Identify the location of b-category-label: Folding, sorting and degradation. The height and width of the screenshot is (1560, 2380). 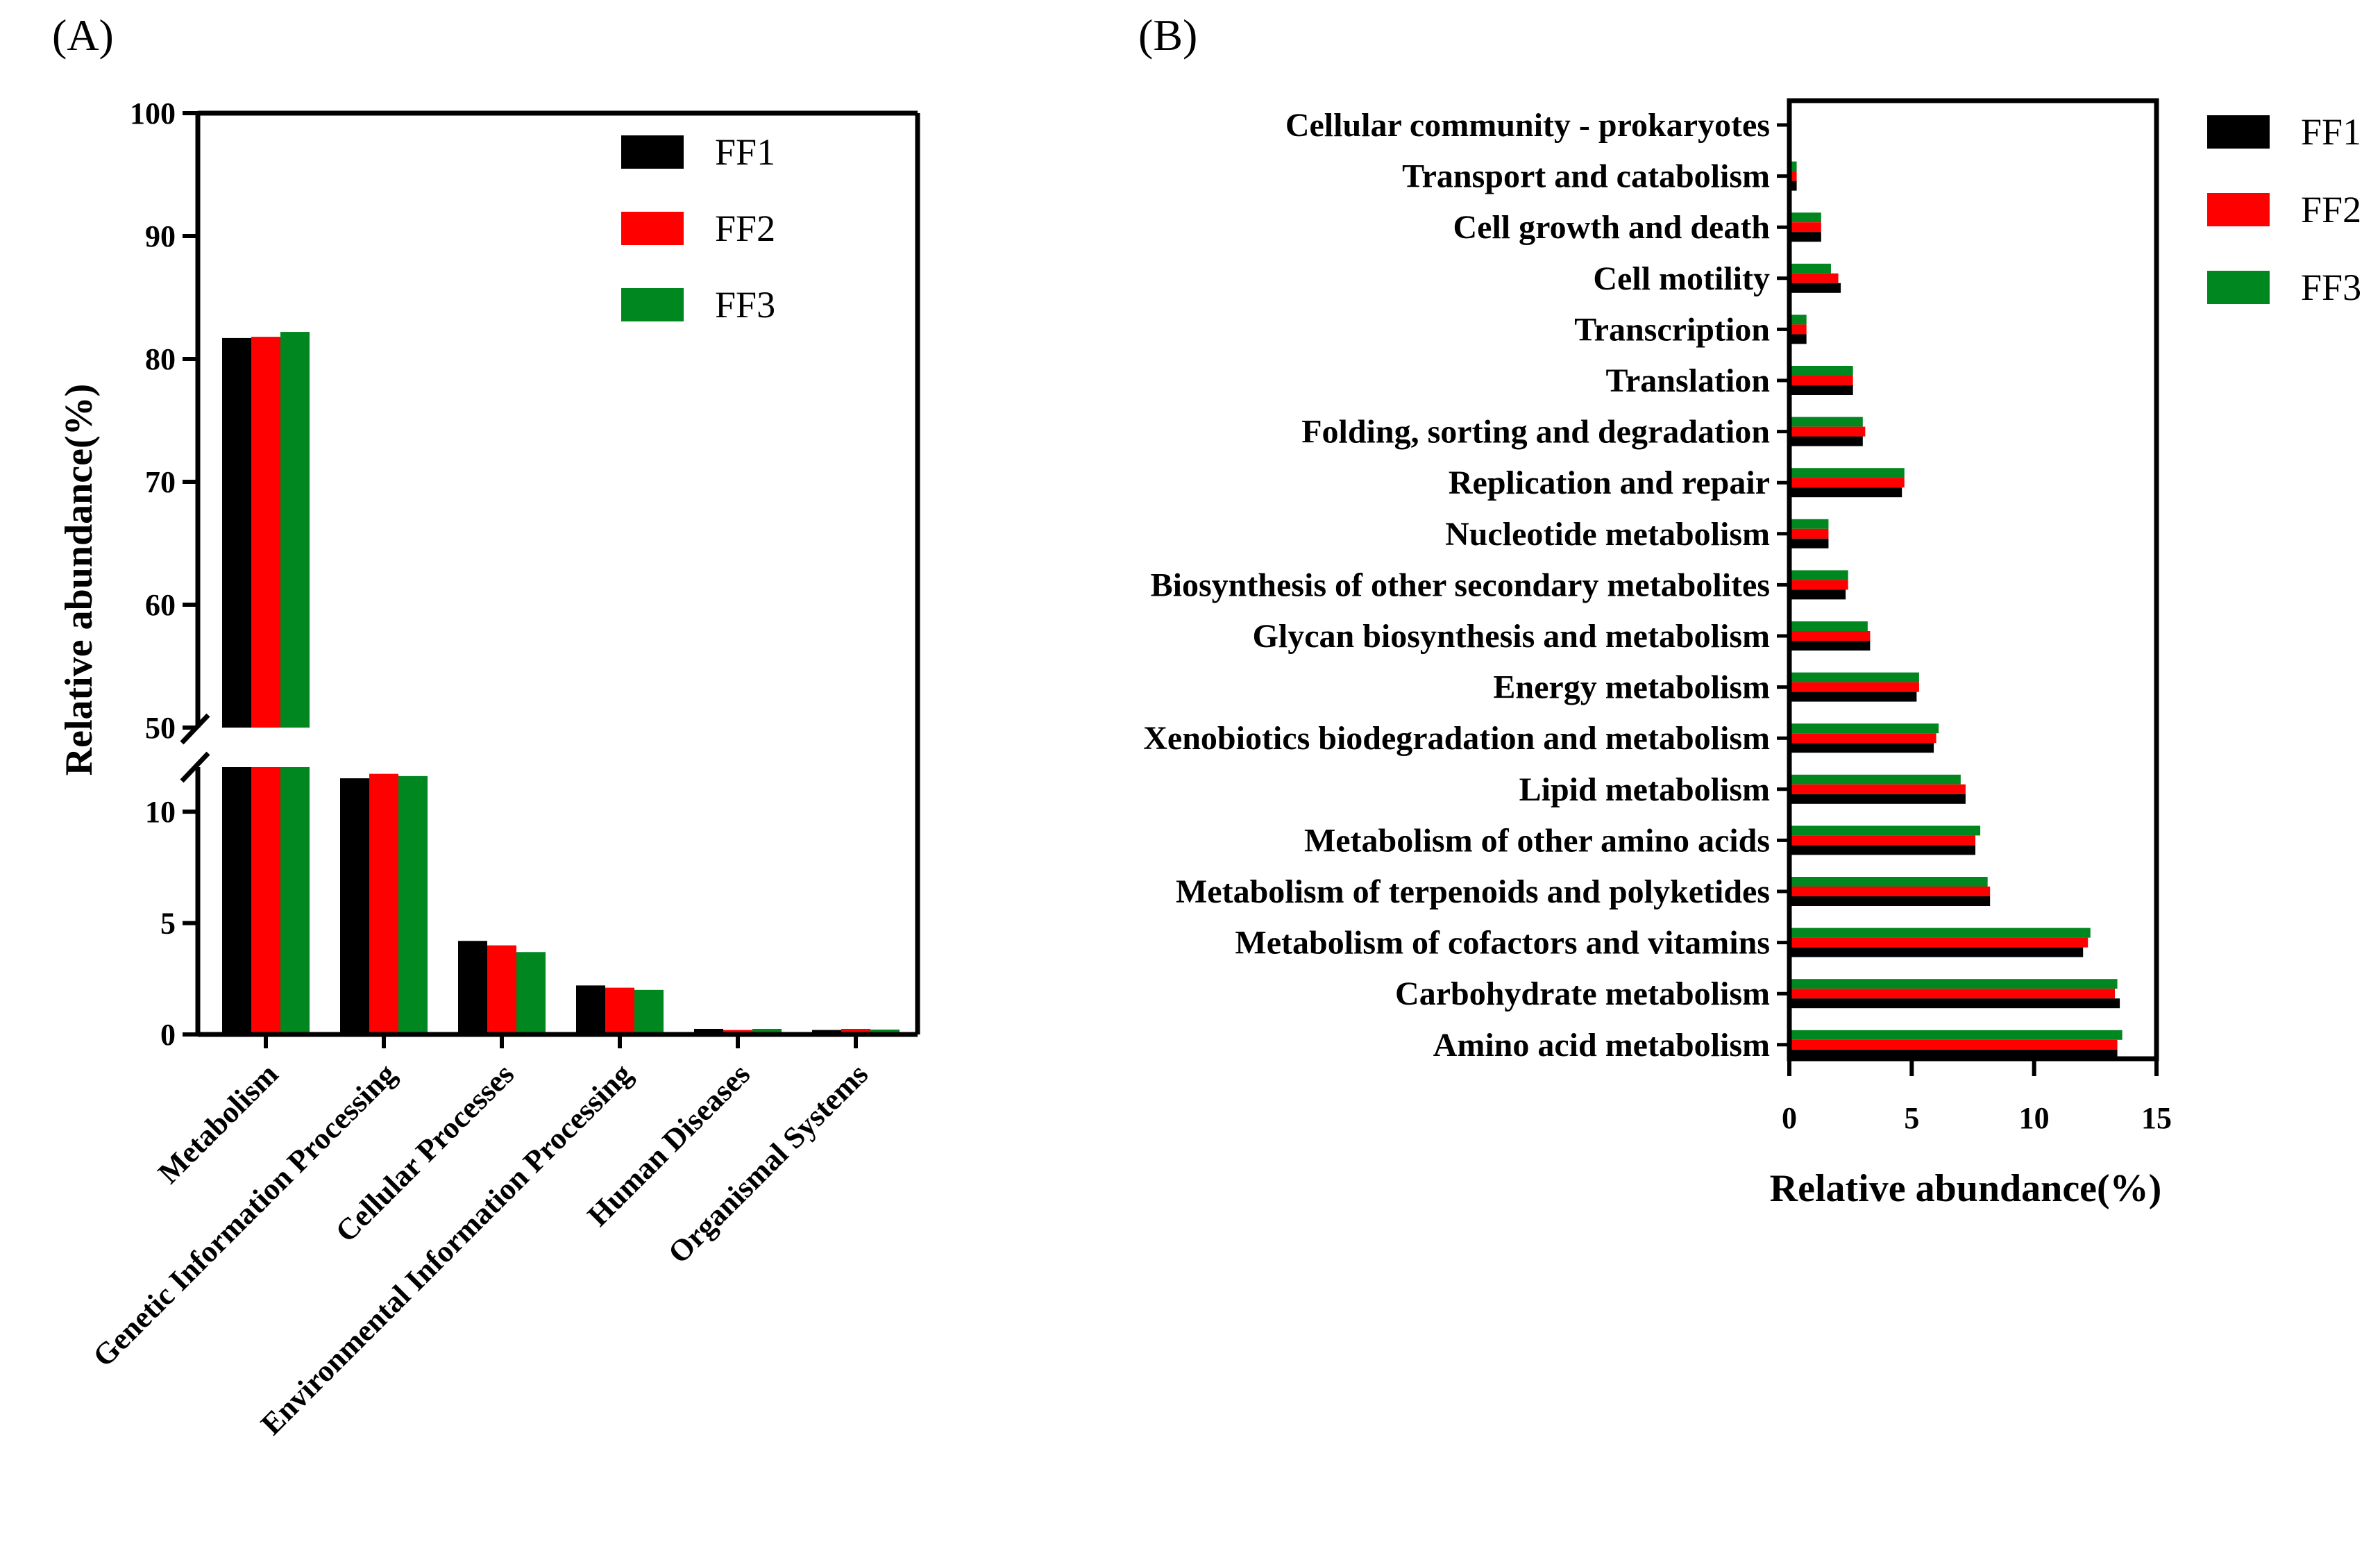
(1535, 432).